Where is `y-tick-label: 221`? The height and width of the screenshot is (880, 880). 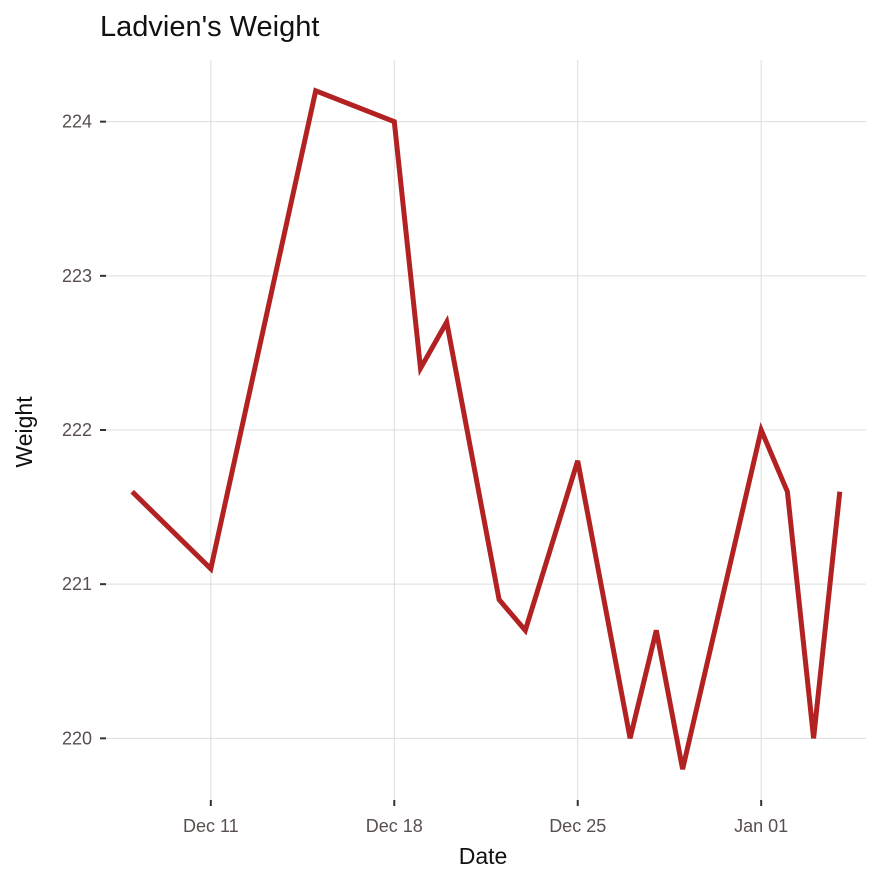
y-tick-label: 221 is located at coordinates (77, 584).